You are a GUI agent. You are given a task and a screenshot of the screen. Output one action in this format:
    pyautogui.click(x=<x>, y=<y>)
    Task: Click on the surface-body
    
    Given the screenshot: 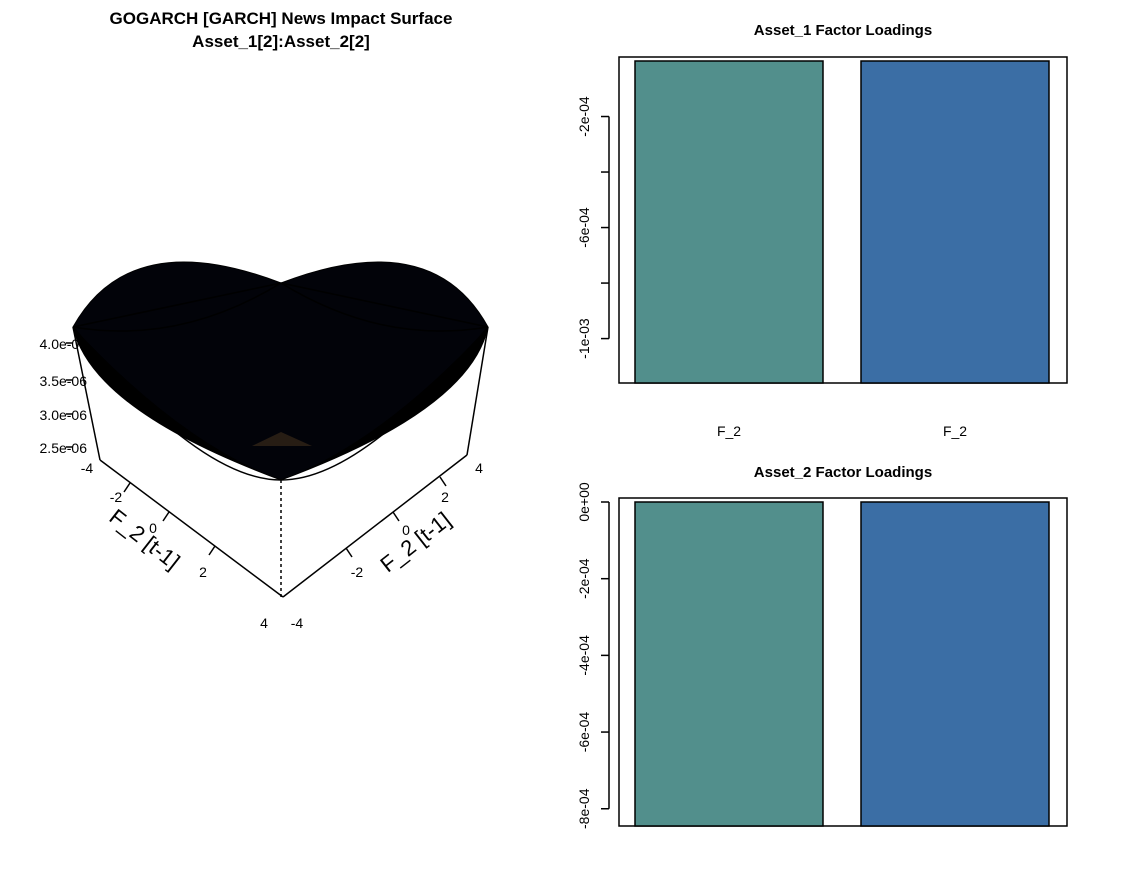 What is the action you would take?
    pyautogui.click(x=280, y=371)
    